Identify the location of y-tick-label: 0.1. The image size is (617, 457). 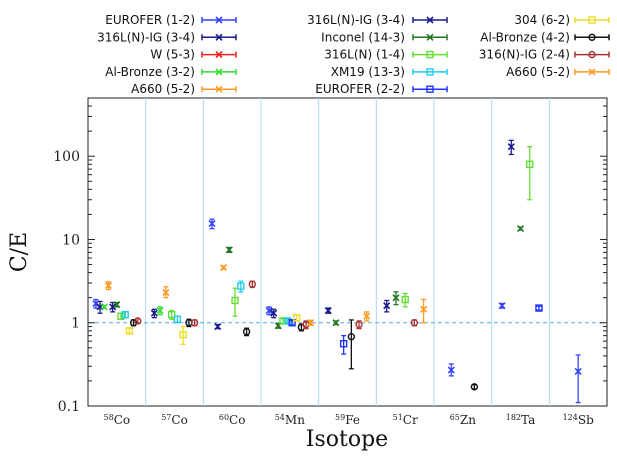
(69, 407).